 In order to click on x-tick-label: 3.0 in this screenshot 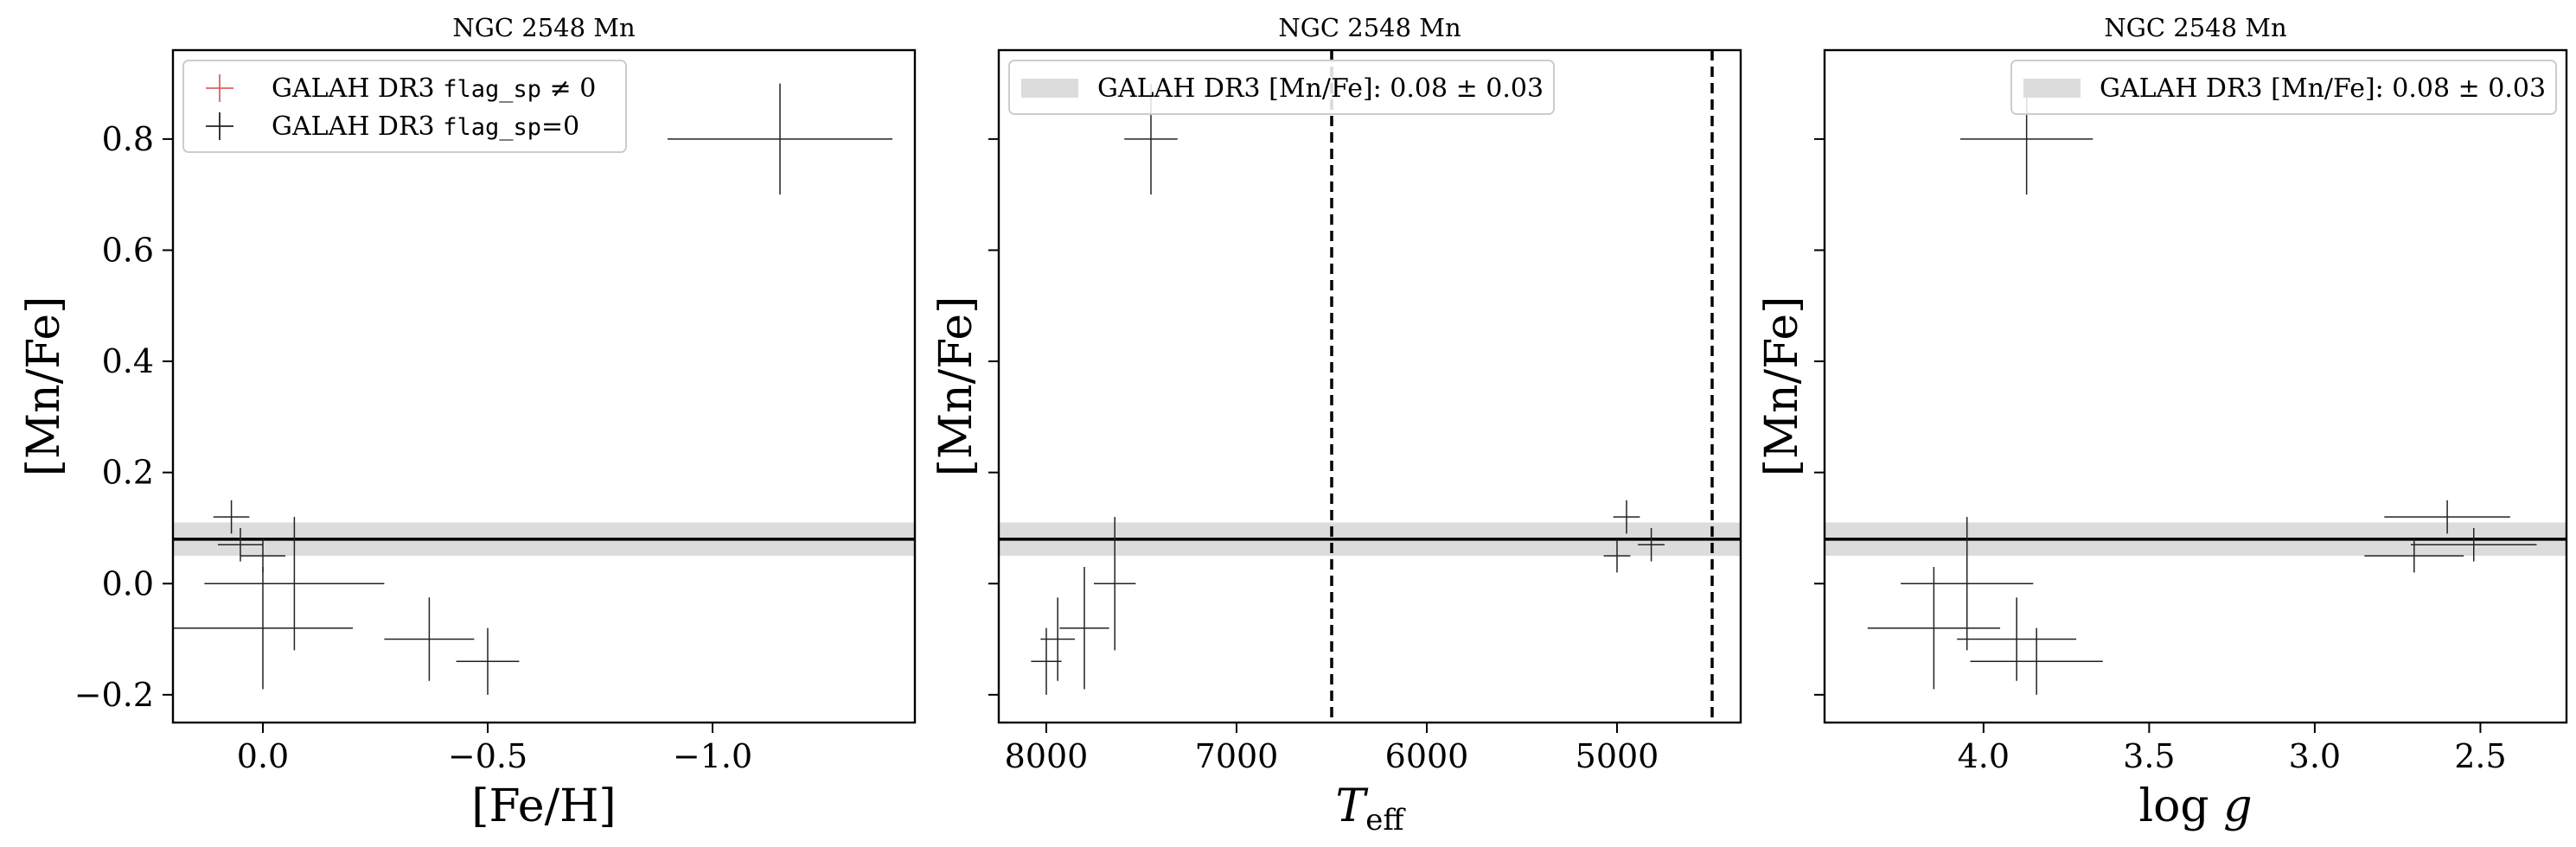, I will do `click(2315, 756)`.